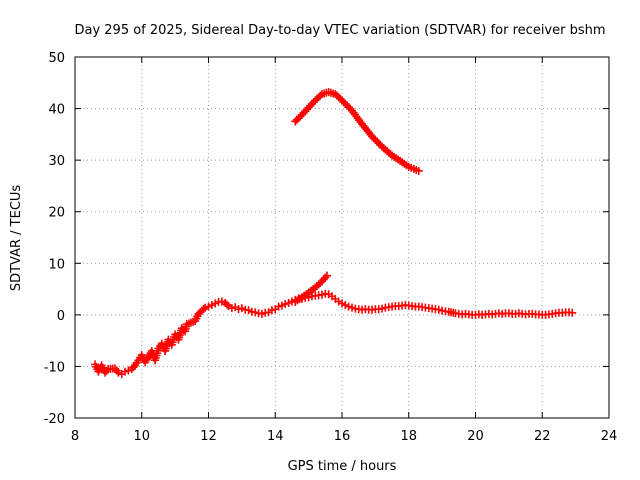 The width and height of the screenshot is (640, 480). Describe the element at coordinates (16, 238) in the screenshot. I see `y-axis-label: SDTVAR / TECUs` at that location.